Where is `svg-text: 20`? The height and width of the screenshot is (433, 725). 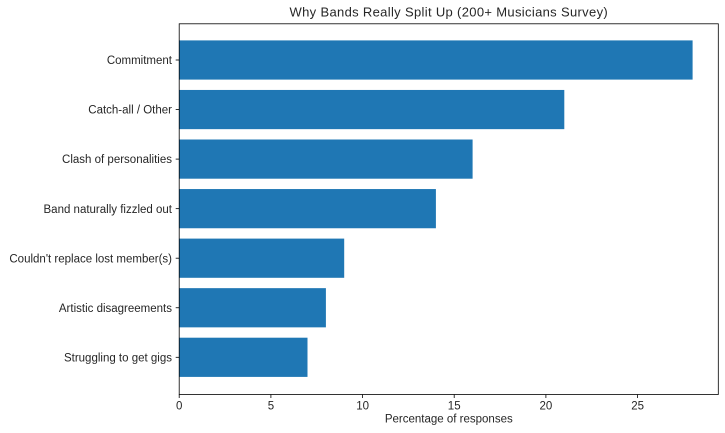
svg-text: 20 is located at coordinates (546, 406).